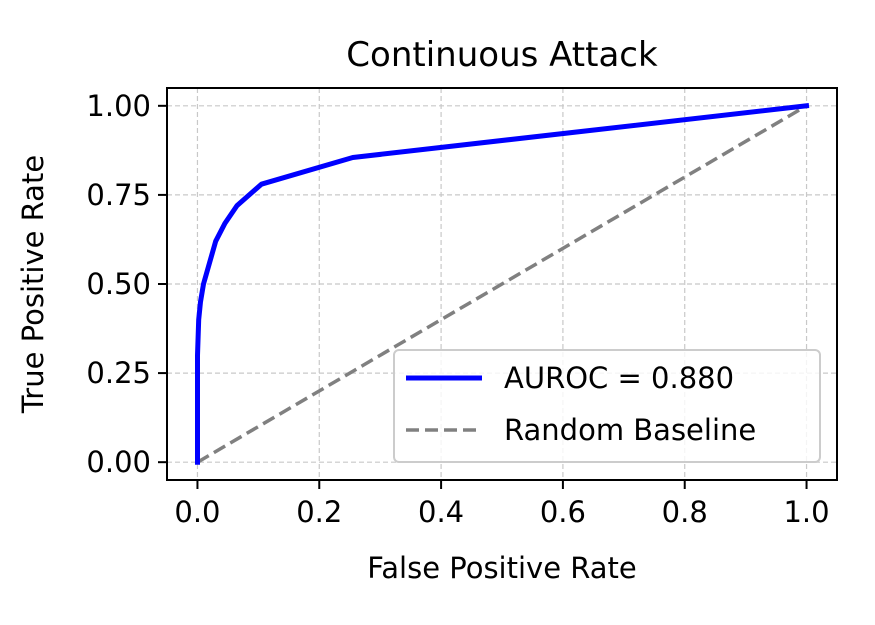 The width and height of the screenshot is (875, 625). Describe the element at coordinates (197, 512) in the screenshot. I see `x-tick-label: 0.0` at that location.